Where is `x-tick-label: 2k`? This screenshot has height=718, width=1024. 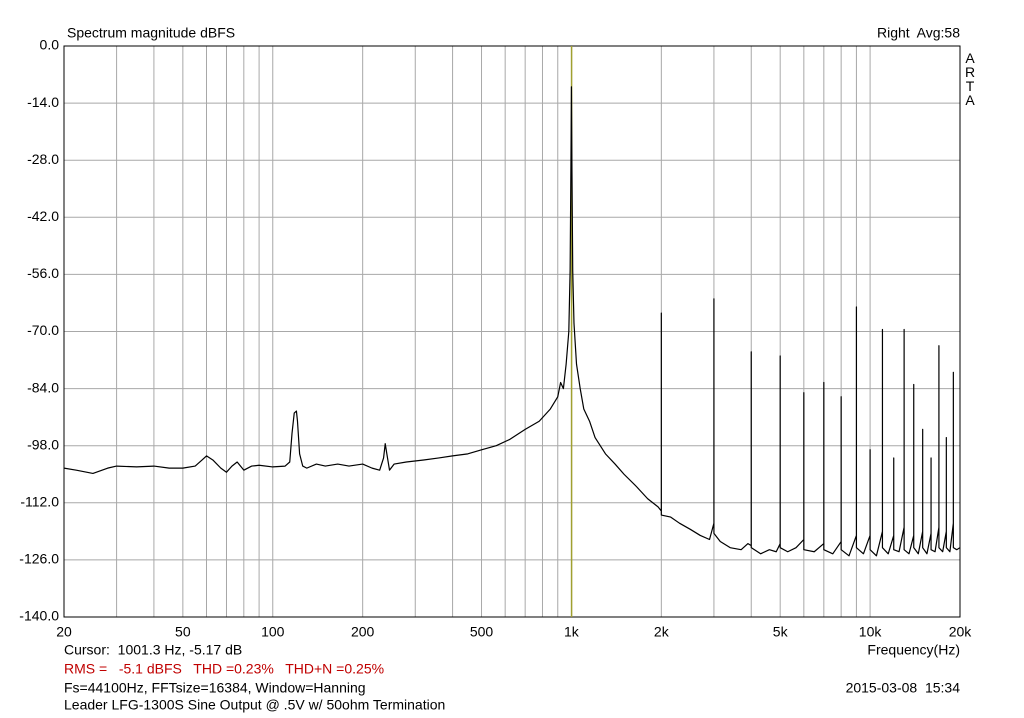 x-tick-label: 2k is located at coordinates (662, 632).